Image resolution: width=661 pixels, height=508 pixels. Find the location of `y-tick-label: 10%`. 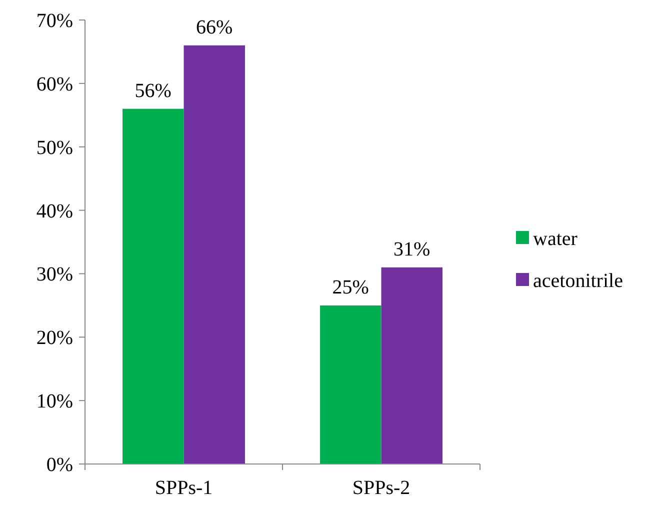

y-tick-label: 10% is located at coordinates (54, 401).